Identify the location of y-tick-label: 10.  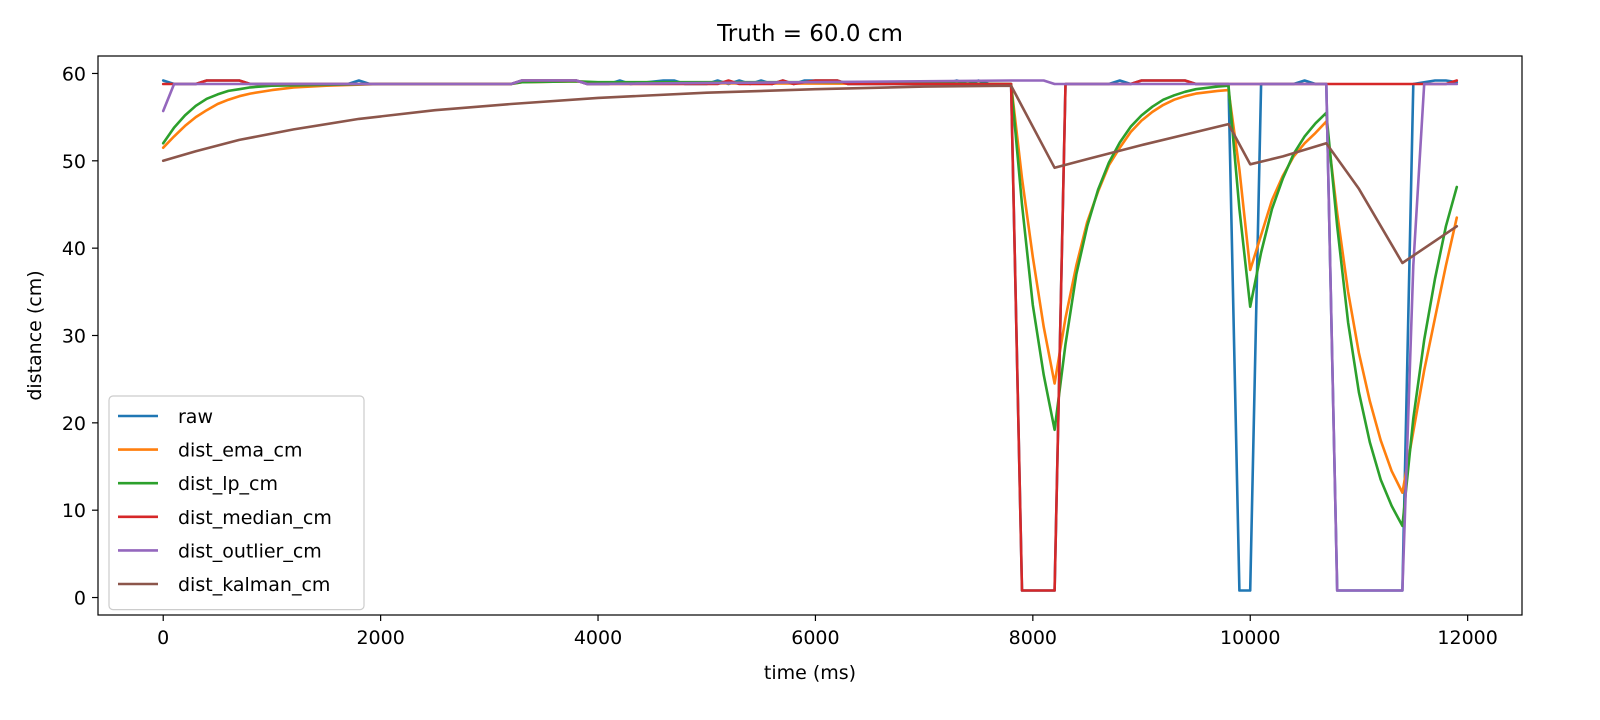
(74, 511).